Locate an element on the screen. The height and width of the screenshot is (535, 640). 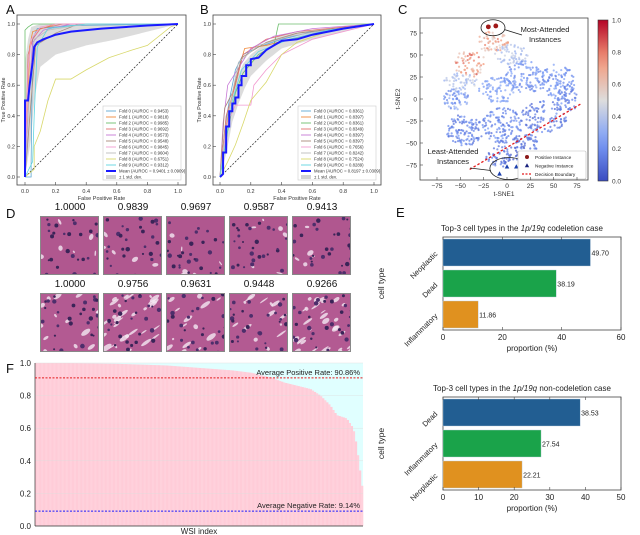
average-positive-rate-label: Average Positive Rate: 90.86% is located at coordinates (308, 372).